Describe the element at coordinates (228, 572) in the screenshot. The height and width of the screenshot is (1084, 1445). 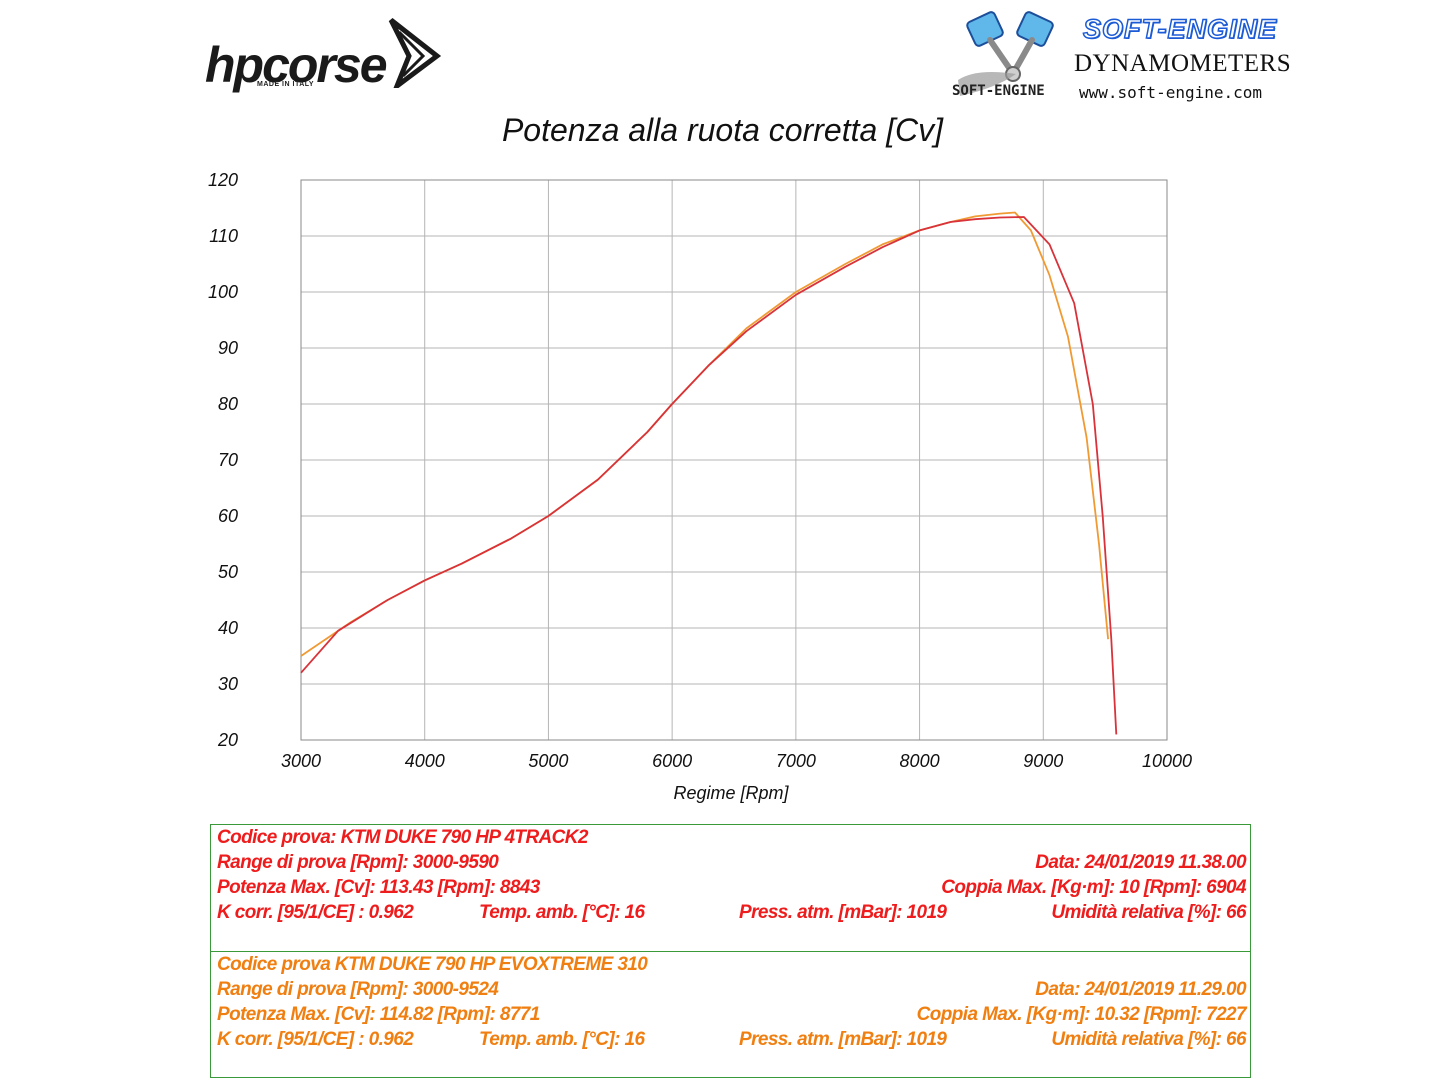
I see `y-tick-label: 50` at that location.